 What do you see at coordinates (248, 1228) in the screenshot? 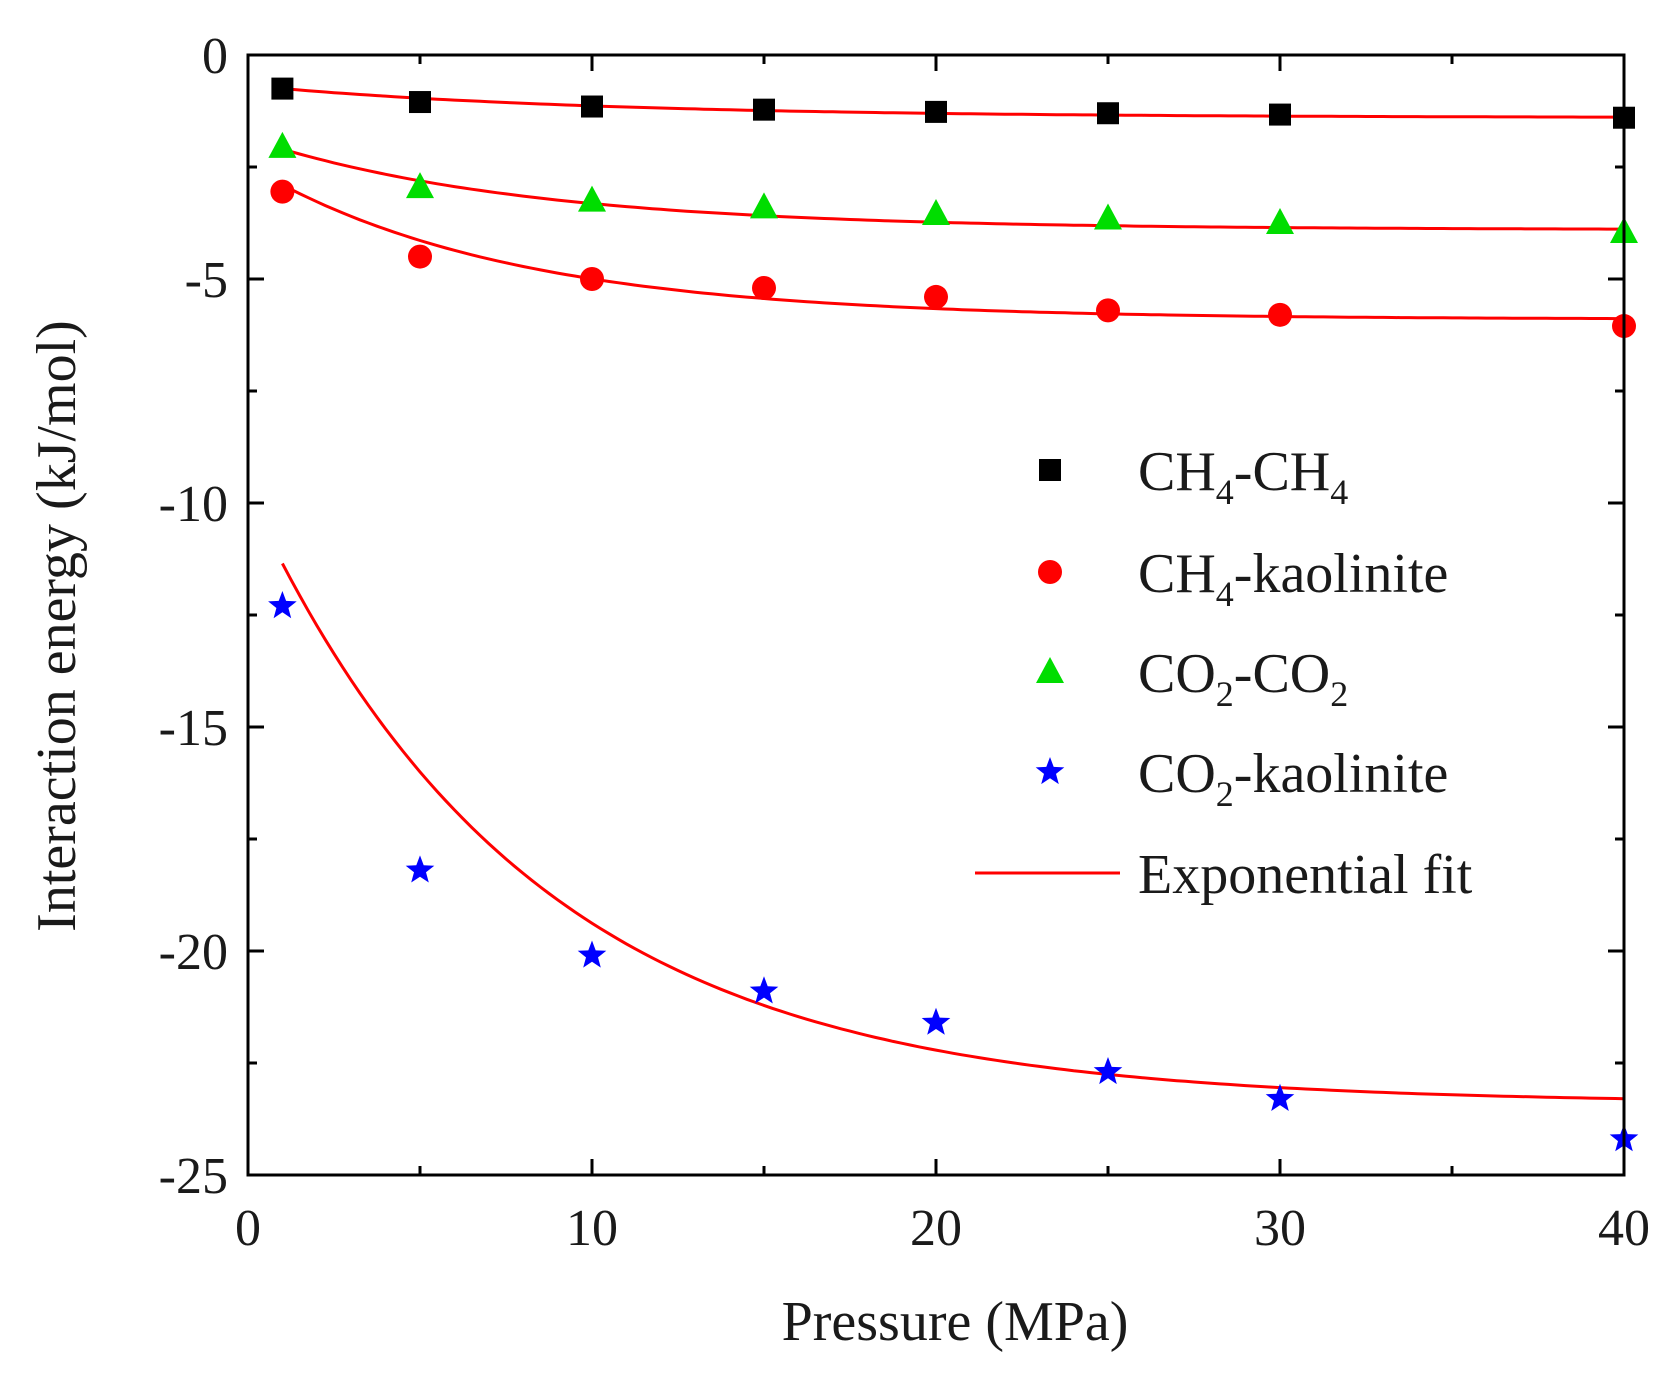
I see `x-tick-label: 0` at bounding box center [248, 1228].